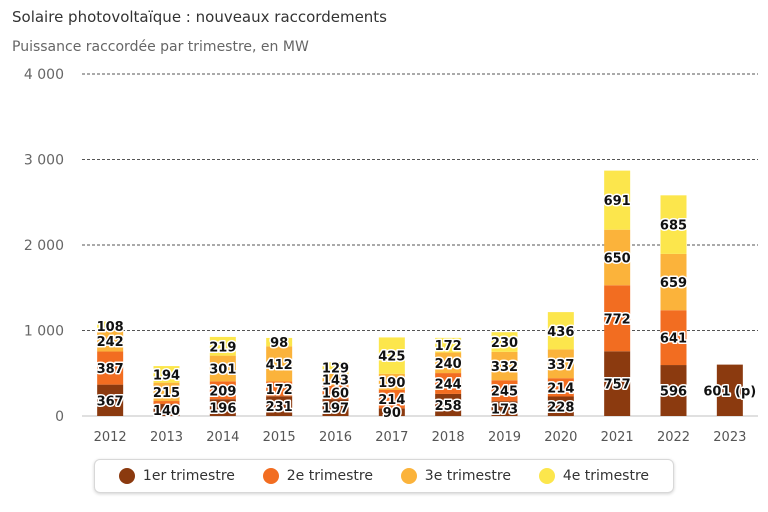 The height and width of the screenshot is (512, 768). Describe the element at coordinates (673, 437) in the screenshot. I see `x-tick-label: 2022` at that location.